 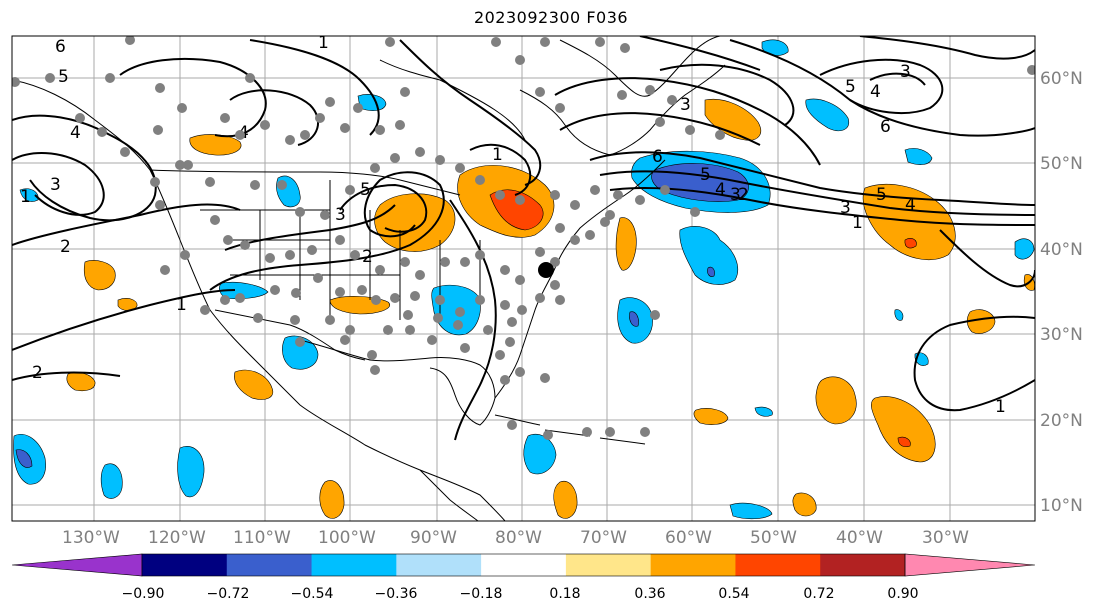 I want to click on latitude-label: 10°N, so click(x=1061, y=506).